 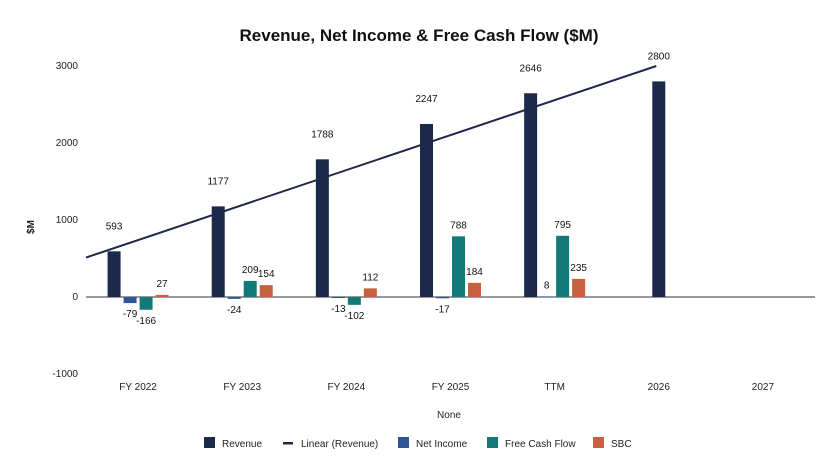 I want to click on data-label: -166, so click(x=146, y=321).